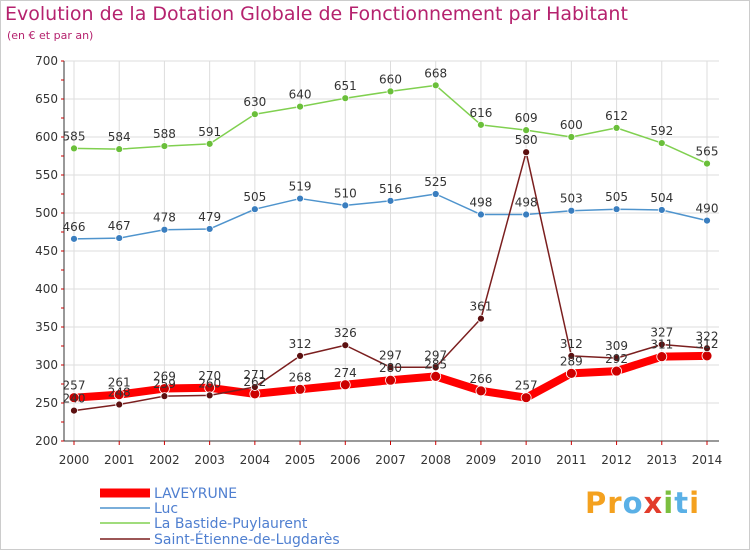 The height and width of the screenshot is (550, 750). Describe the element at coordinates (46, 403) in the screenshot. I see `y-tick-label: 250` at that location.